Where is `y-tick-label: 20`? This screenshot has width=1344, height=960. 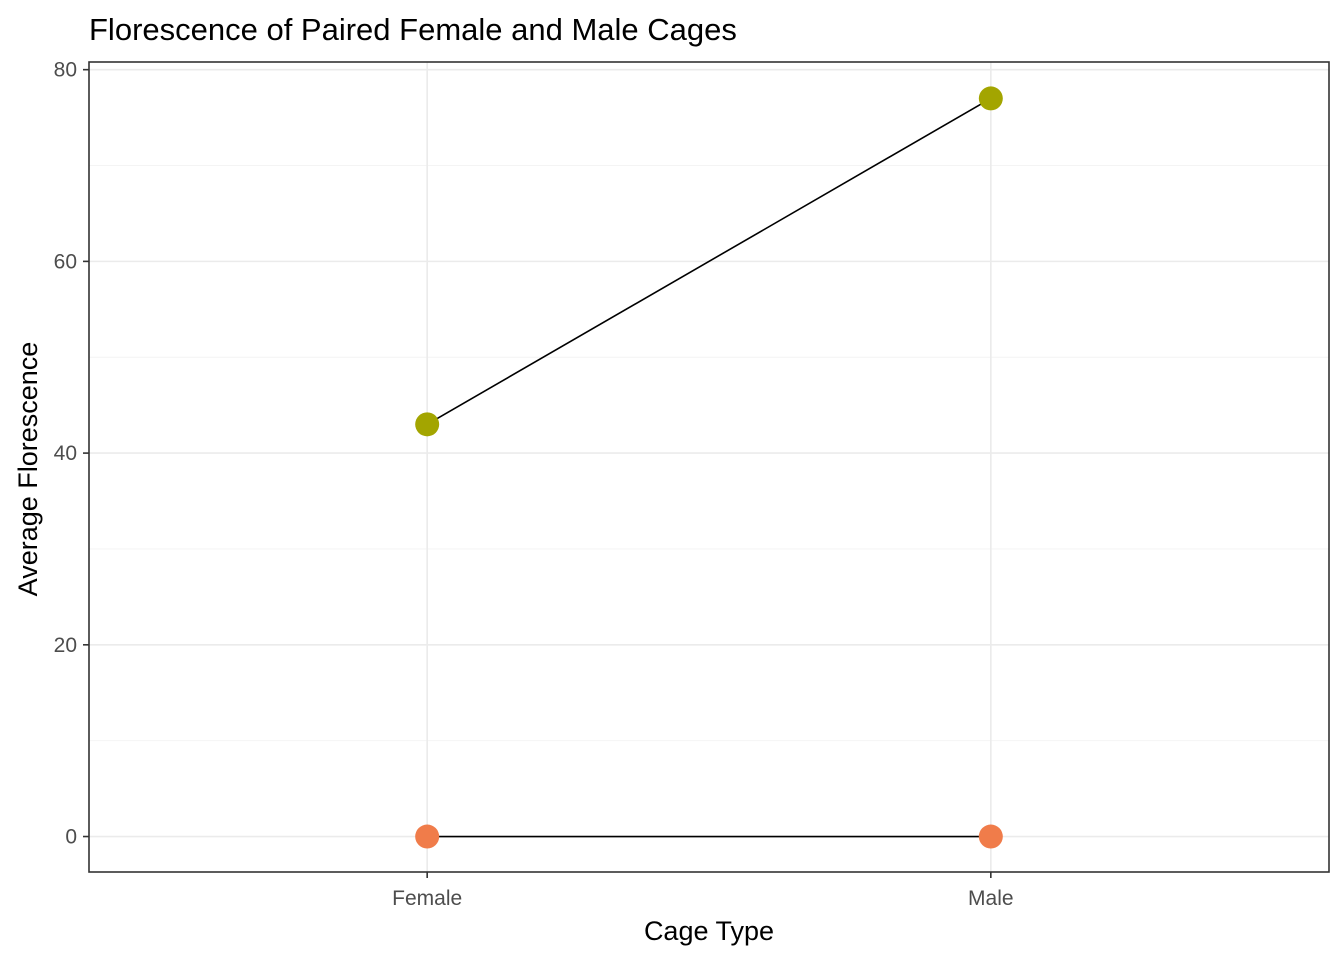
y-tick-label: 20 is located at coordinates (65, 645).